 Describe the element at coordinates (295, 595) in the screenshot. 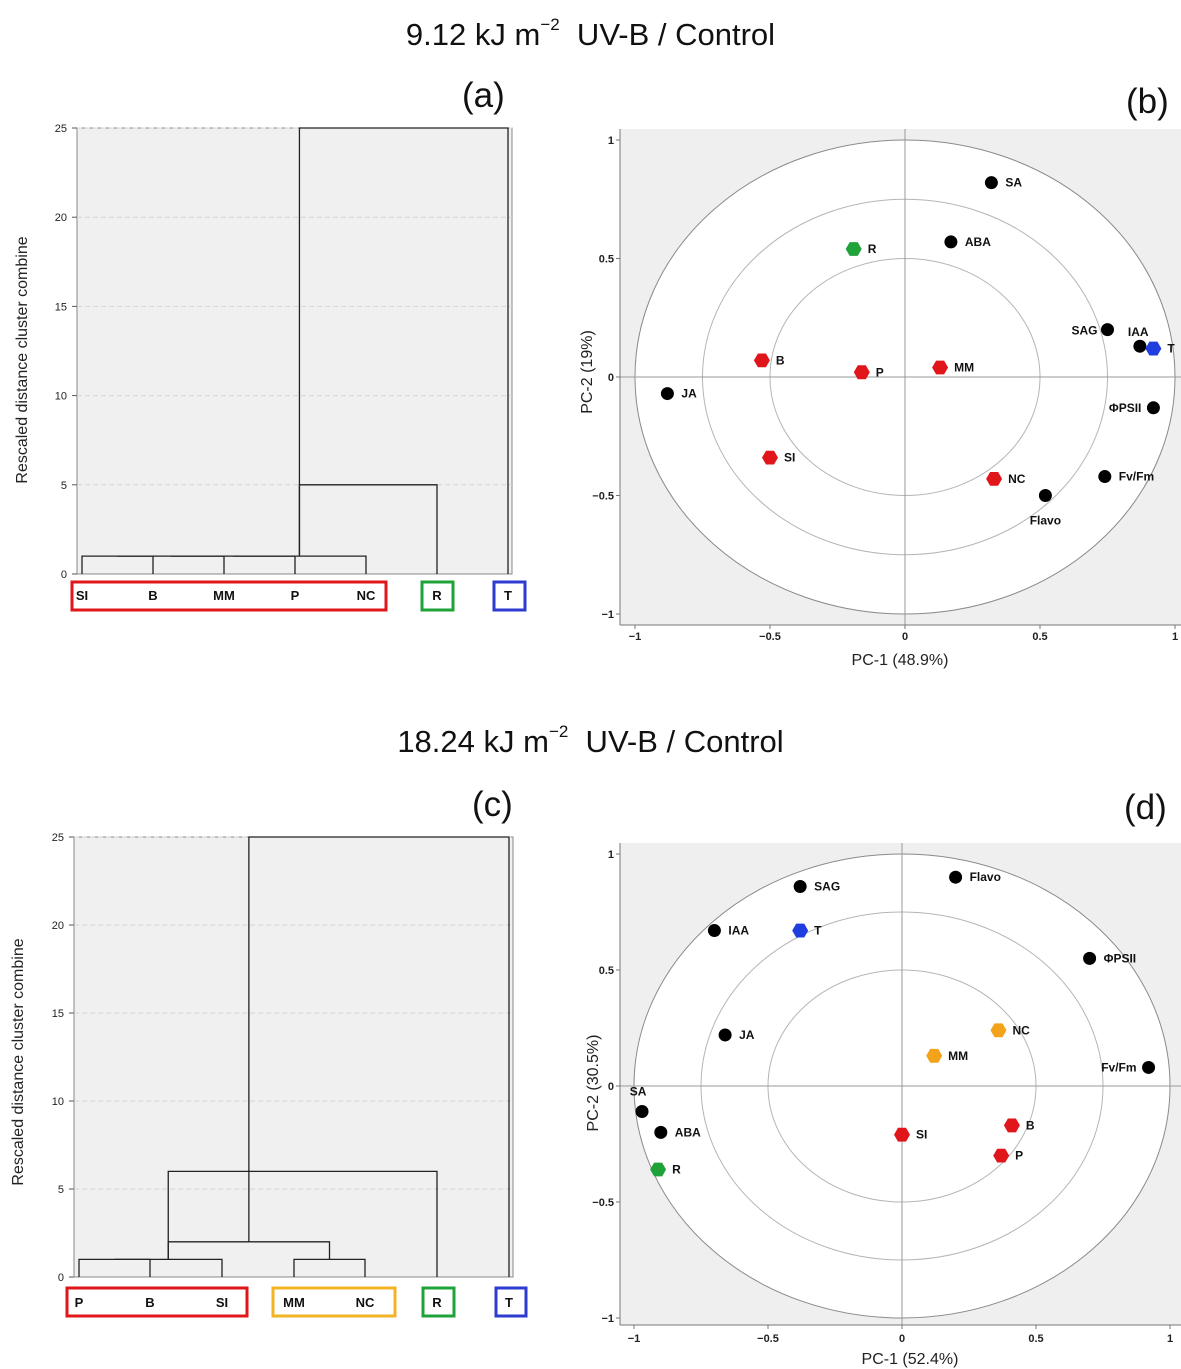

I see `leaf-label-p: P` at that location.